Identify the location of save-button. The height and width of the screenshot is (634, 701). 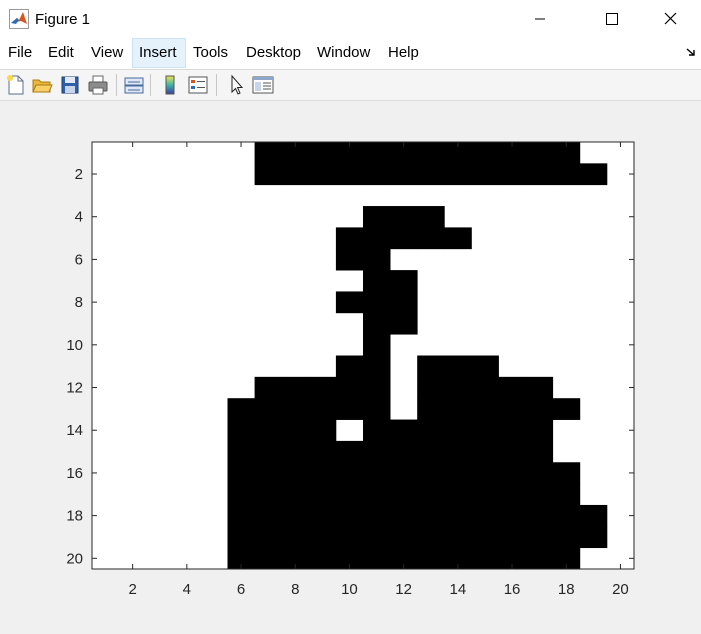
(70, 85).